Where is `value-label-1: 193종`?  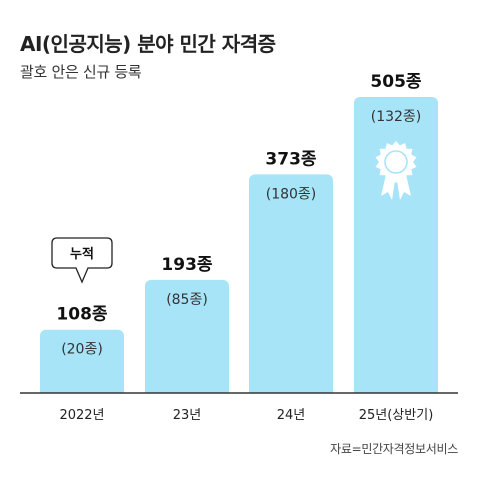 value-label-1: 193종 is located at coordinates (186, 265).